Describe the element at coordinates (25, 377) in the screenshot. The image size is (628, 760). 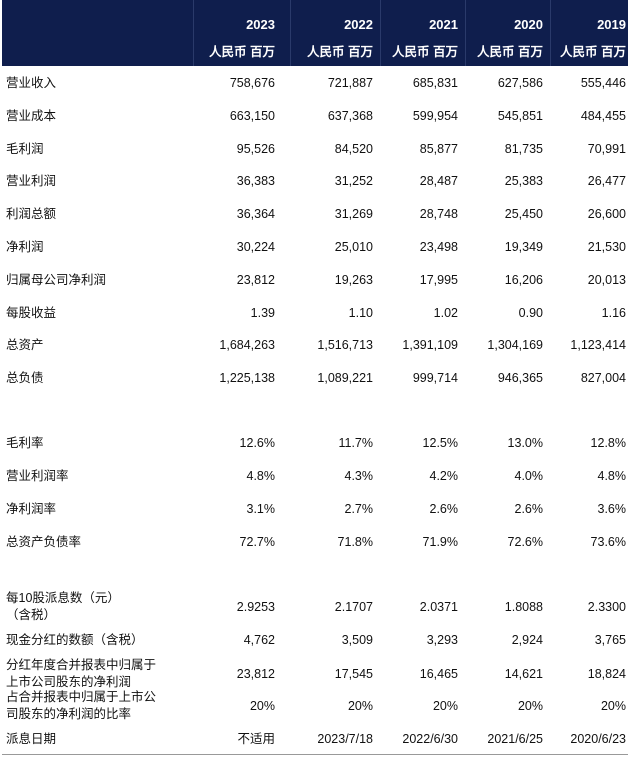
I see `row-label: 总负债` at that location.